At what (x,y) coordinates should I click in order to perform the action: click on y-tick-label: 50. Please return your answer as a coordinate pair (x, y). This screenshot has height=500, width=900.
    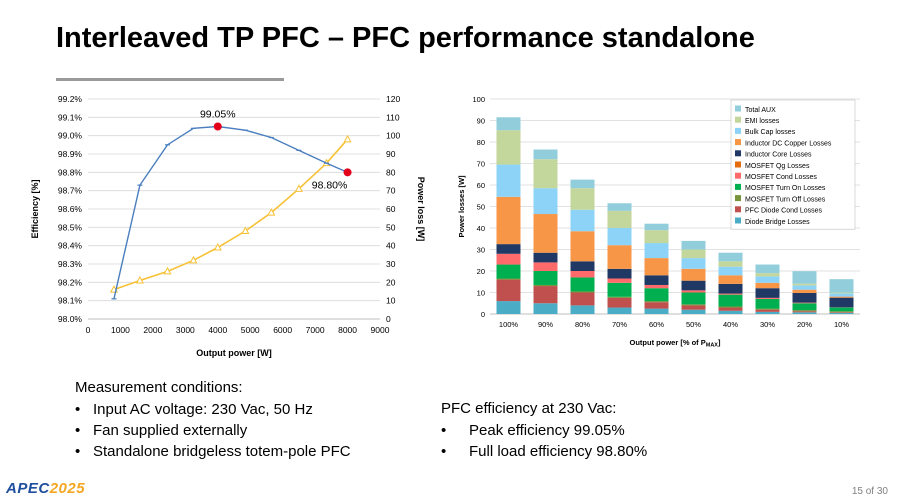
    Looking at the image, I should click on (481, 207).